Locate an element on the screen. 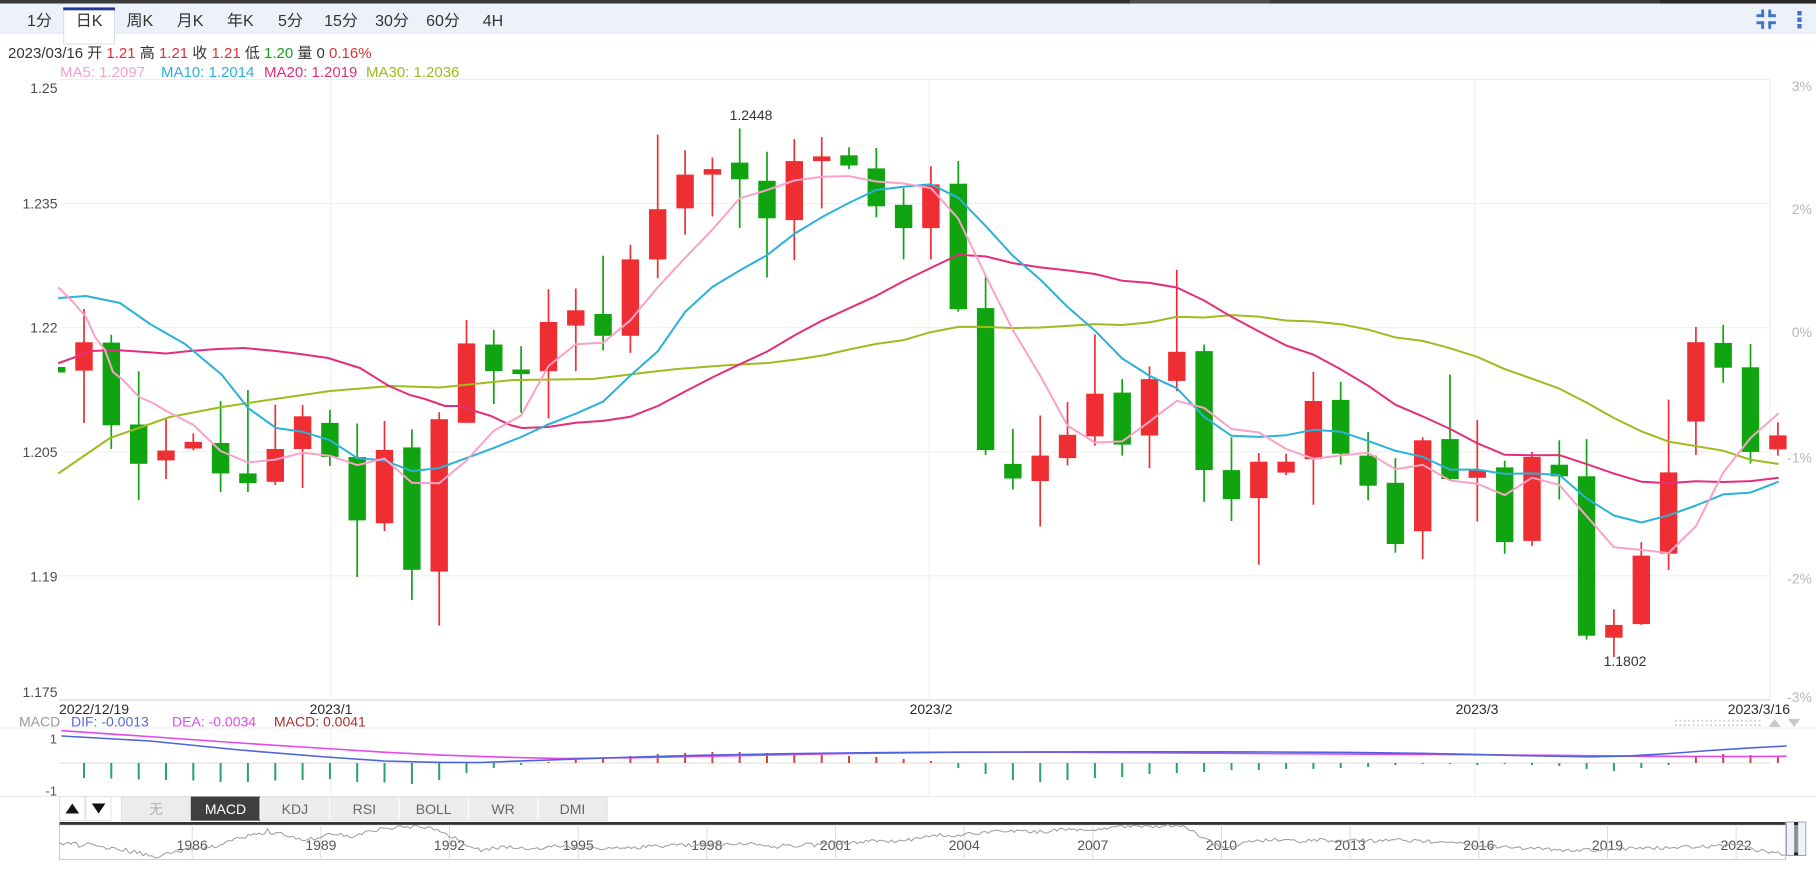  svg-text: 1.175 is located at coordinates (39, 692).